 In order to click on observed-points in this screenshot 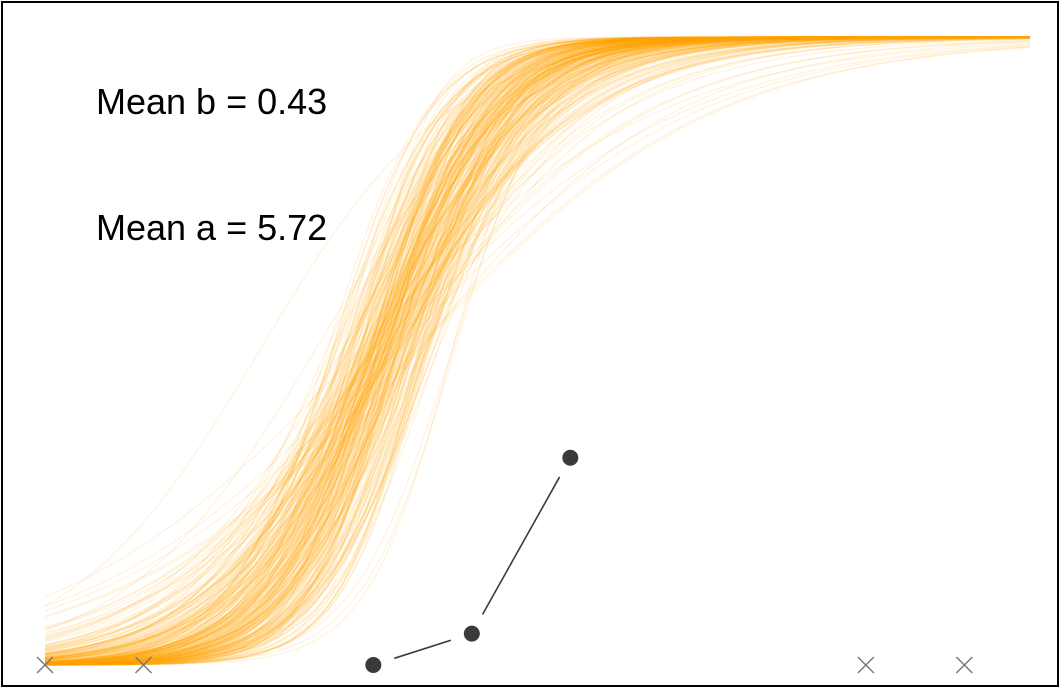, I will do `click(472, 561)`.